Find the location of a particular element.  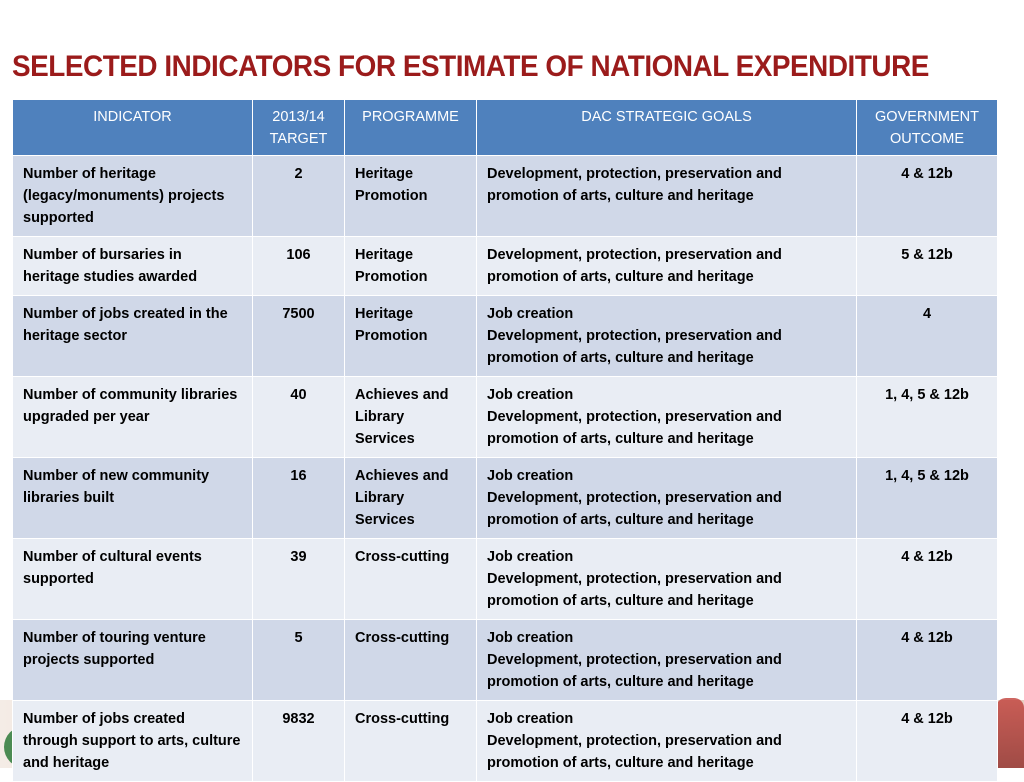

header-target: 2013/14 TARGET is located at coordinates (298, 127).